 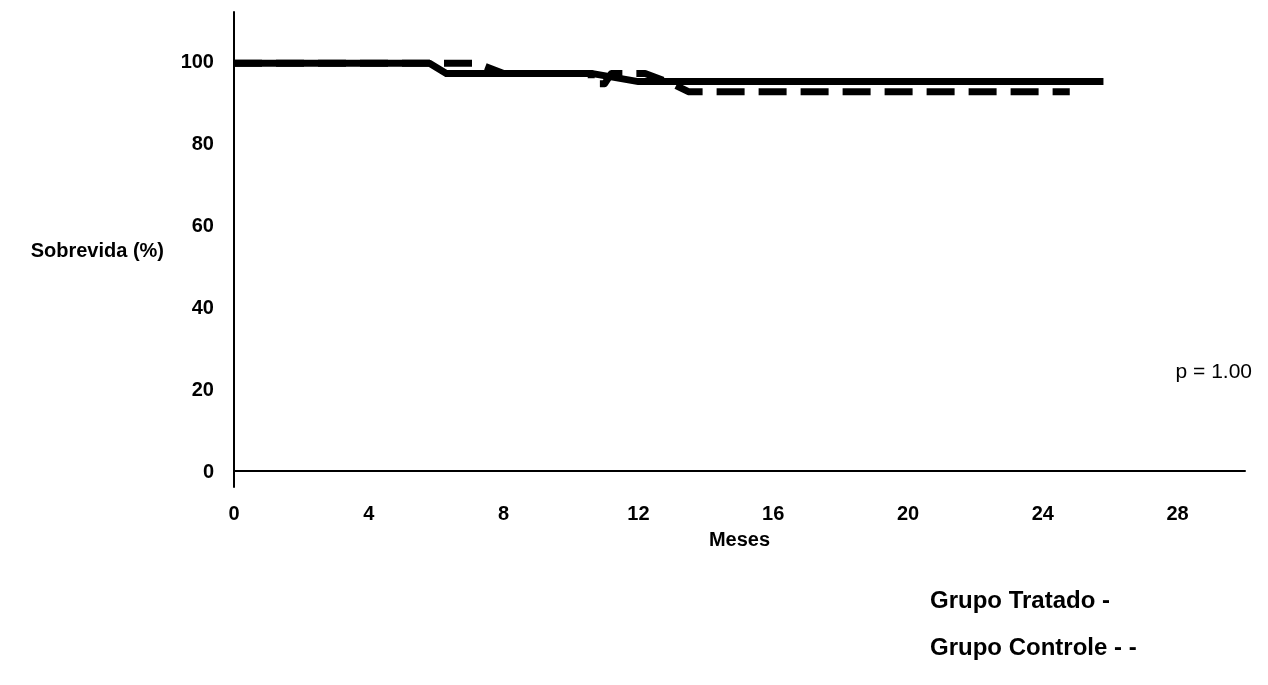 What do you see at coordinates (197, 61) in the screenshot?
I see `y-tick-label: 100` at bounding box center [197, 61].